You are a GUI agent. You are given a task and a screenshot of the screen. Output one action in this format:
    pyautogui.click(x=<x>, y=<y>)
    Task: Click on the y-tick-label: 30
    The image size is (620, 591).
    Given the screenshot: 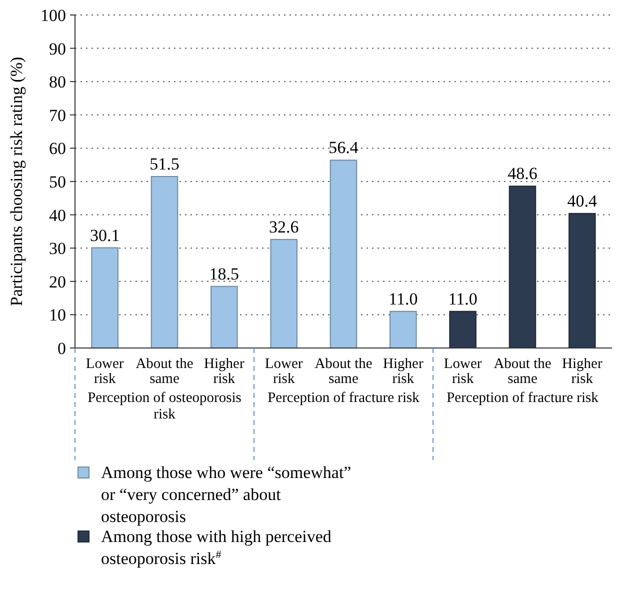 What is the action you would take?
    pyautogui.click(x=57, y=248)
    